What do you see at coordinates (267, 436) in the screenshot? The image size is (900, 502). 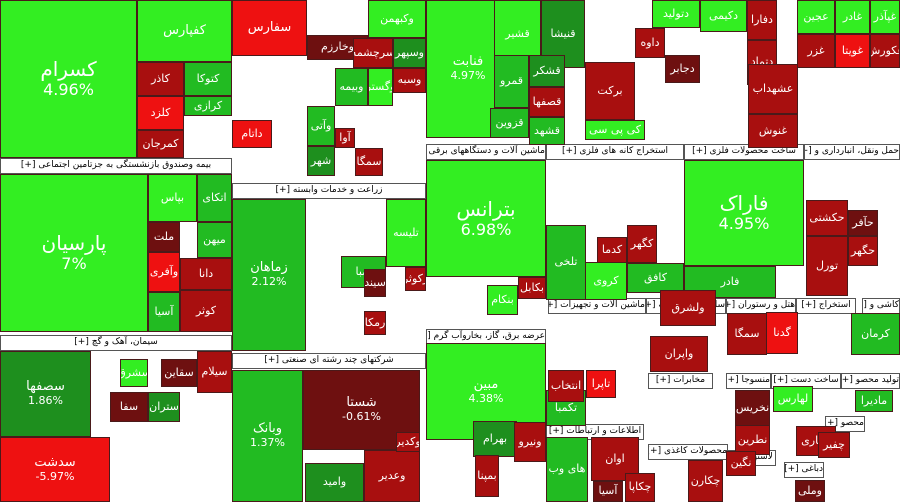 I see `stock-tile: وبانک 1.37%` at bounding box center [267, 436].